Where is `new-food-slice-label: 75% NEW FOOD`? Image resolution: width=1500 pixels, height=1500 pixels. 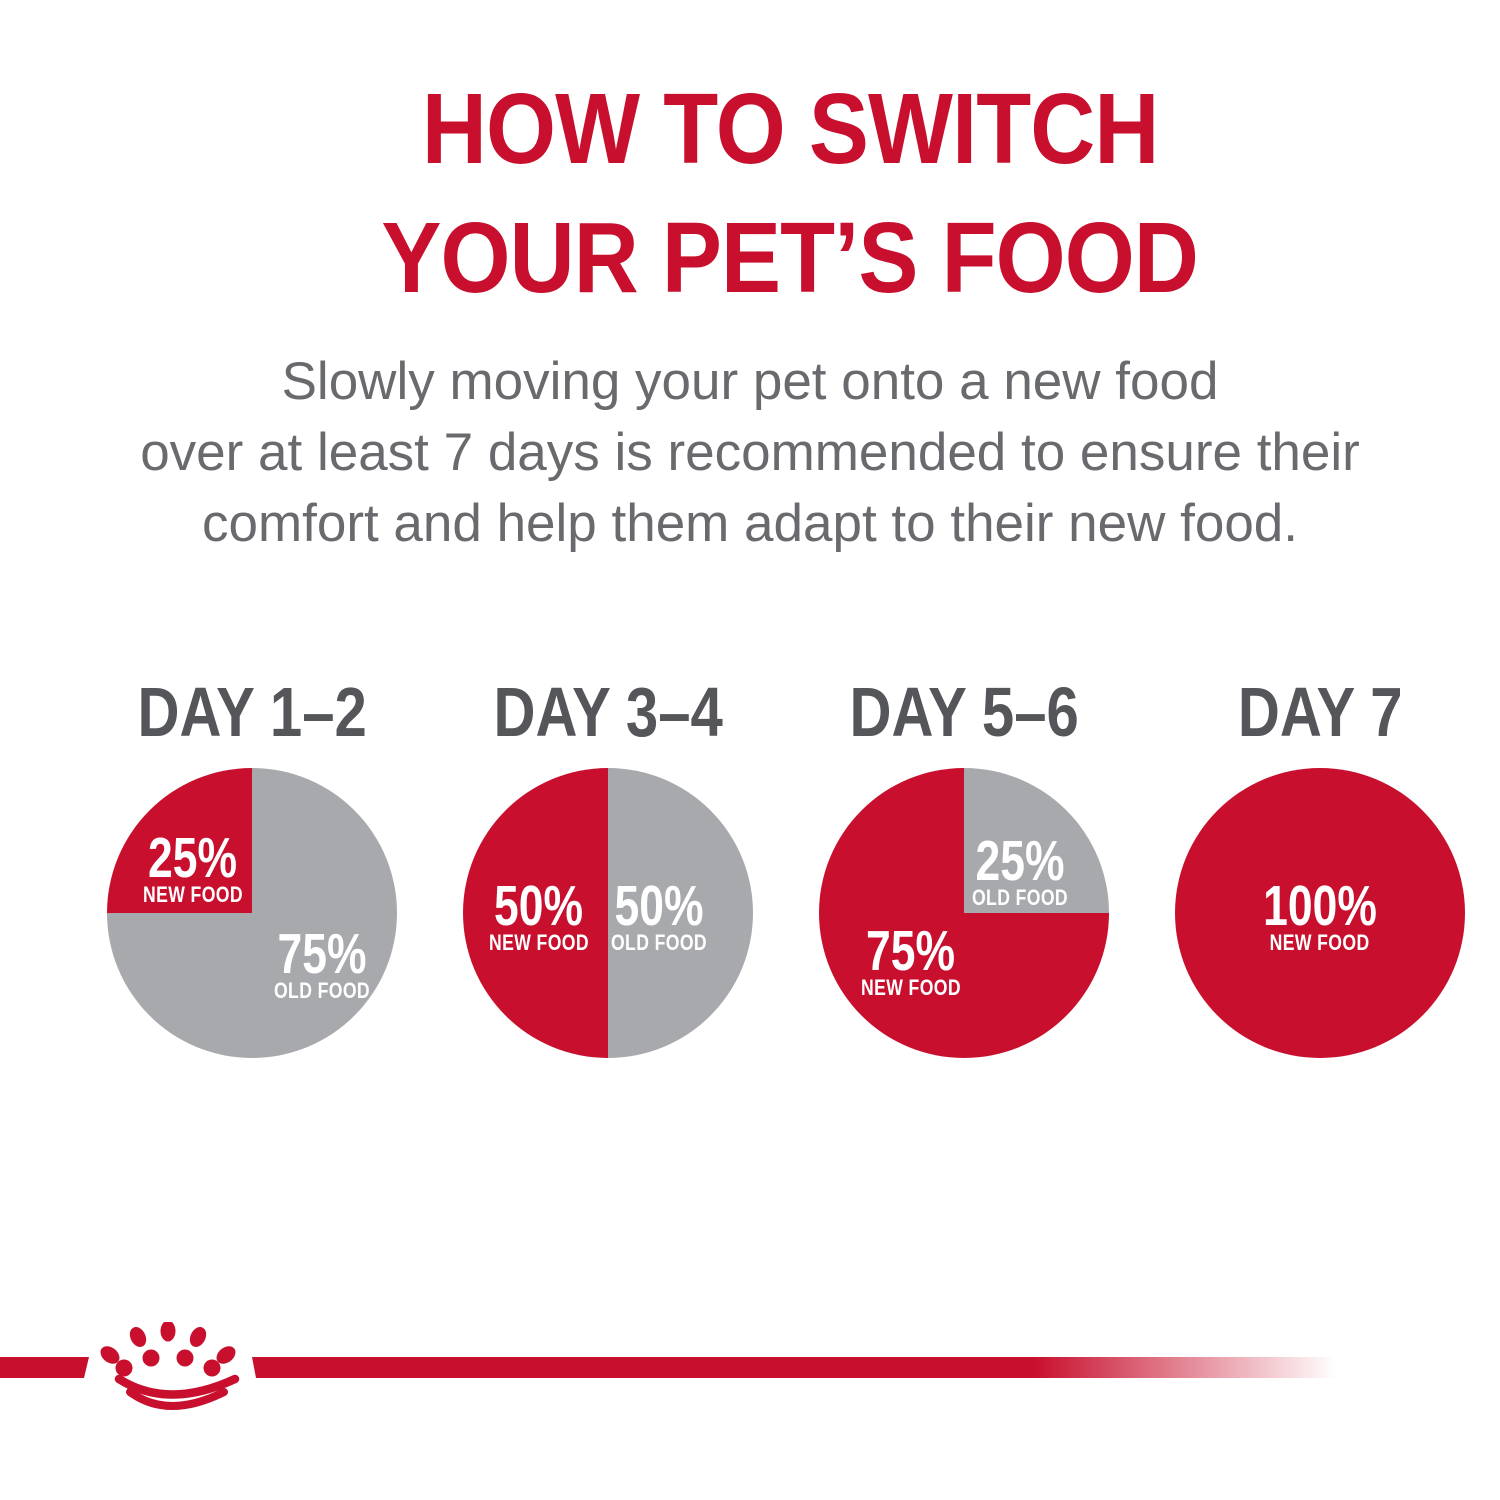
new-food-slice-label: 75% NEW FOOD is located at coordinates (911, 960).